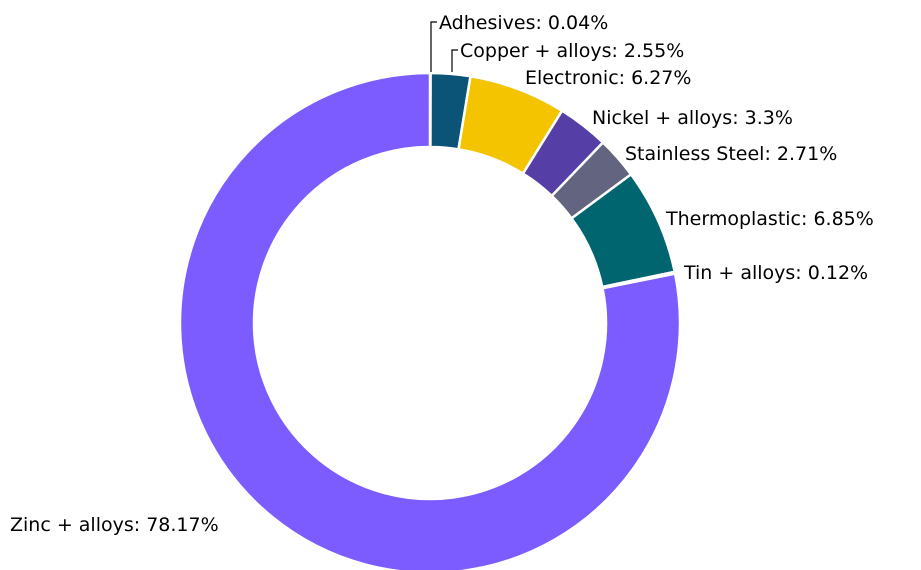 This screenshot has width=921, height=570. What do you see at coordinates (692, 118) in the screenshot?
I see `slice-label-nickel-alloys: Nickel + alloys: 3.3%` at bounding box center [692, 118].